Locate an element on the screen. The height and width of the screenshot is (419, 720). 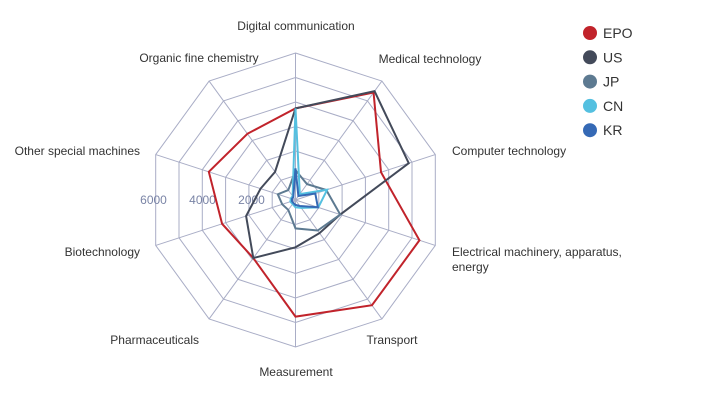
series-us is located at coordinates (327, 175).